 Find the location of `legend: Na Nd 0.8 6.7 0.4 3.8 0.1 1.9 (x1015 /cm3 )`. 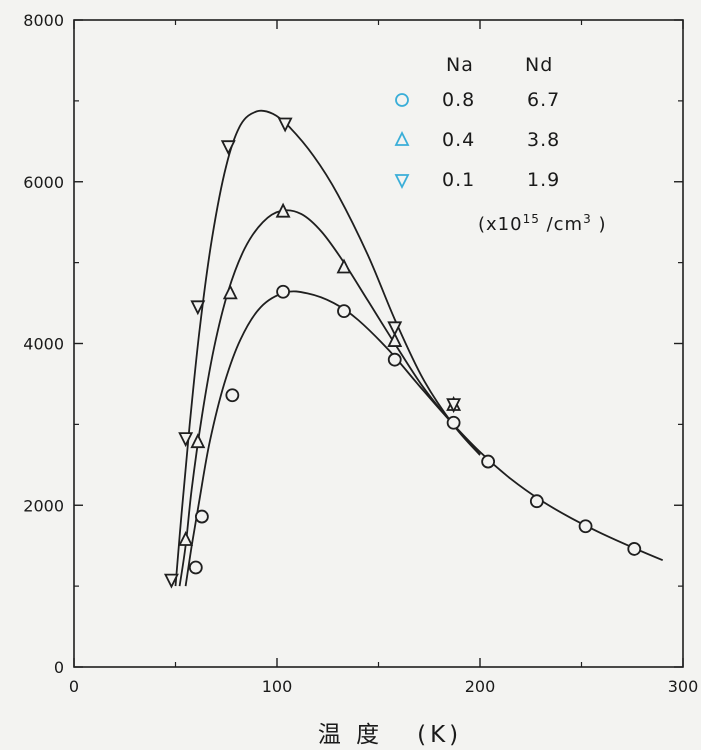

legend: Na Nd 0.8 6.7 0.4 3.8 0.1 1.9 (x1015 /cm3 ) is located at coordinates (500, 144).